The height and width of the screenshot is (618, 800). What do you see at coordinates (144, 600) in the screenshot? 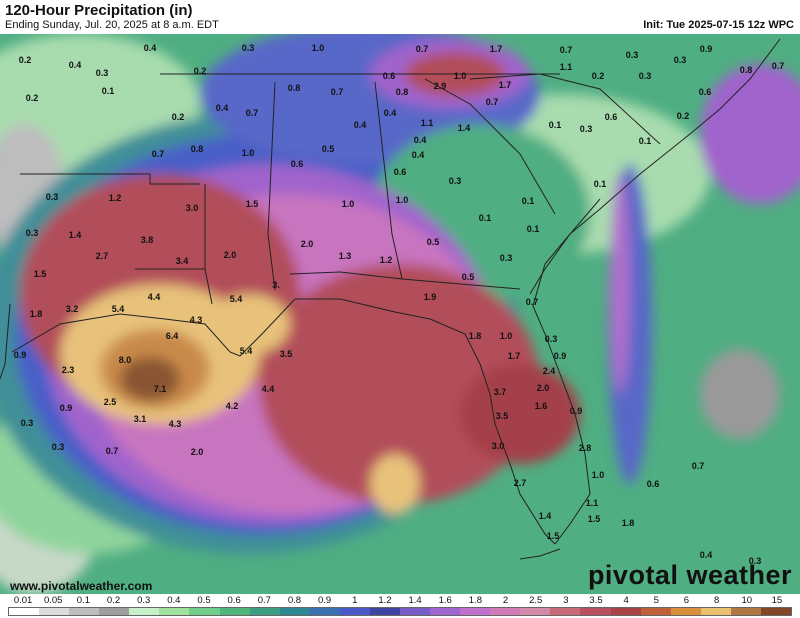
I see `legend-label: 0.3` at bounding box center [144, 600].